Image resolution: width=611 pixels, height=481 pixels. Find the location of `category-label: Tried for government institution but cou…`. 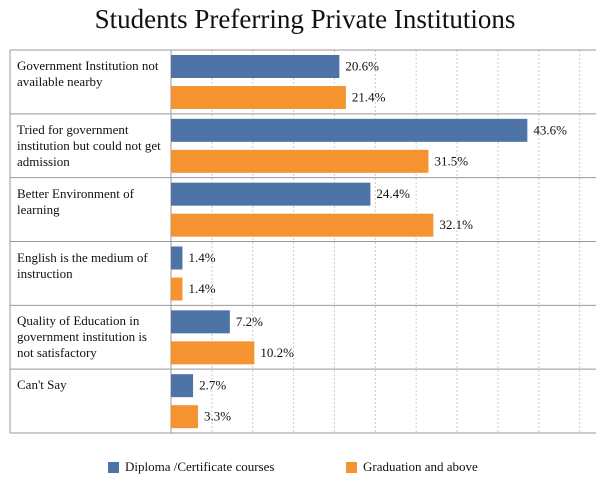

category-label: Tried for government institution but cou… is located at coordinates (89, 145).